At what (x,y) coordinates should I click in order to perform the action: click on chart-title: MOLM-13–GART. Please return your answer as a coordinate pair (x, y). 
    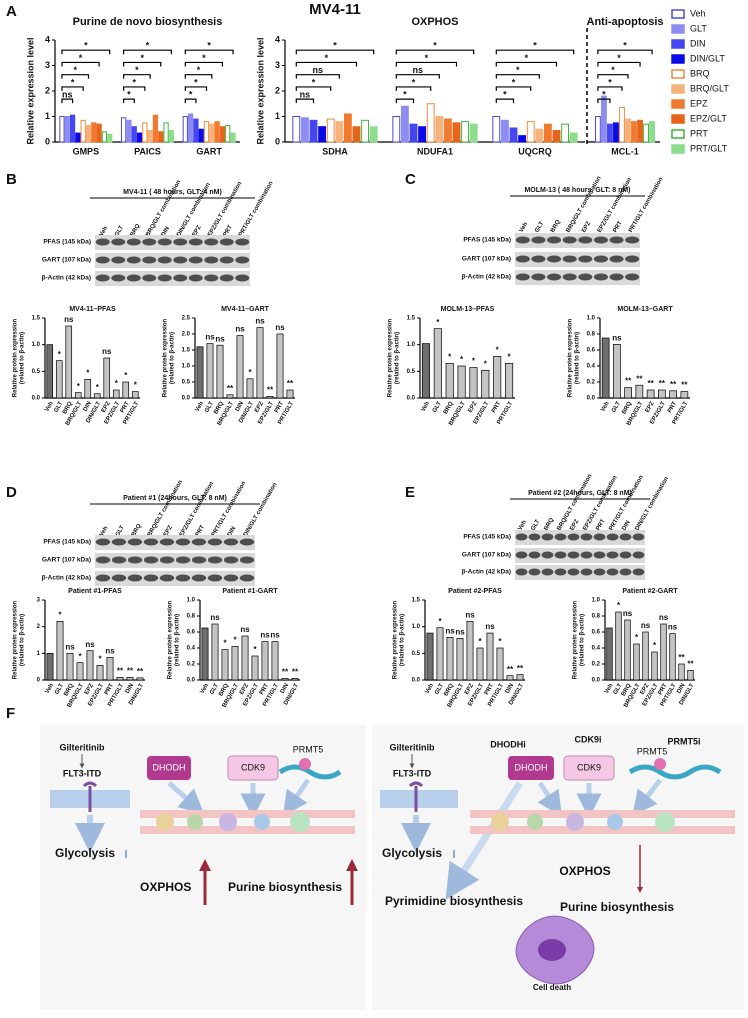
    Looking at the image, I should click on (645, 309).